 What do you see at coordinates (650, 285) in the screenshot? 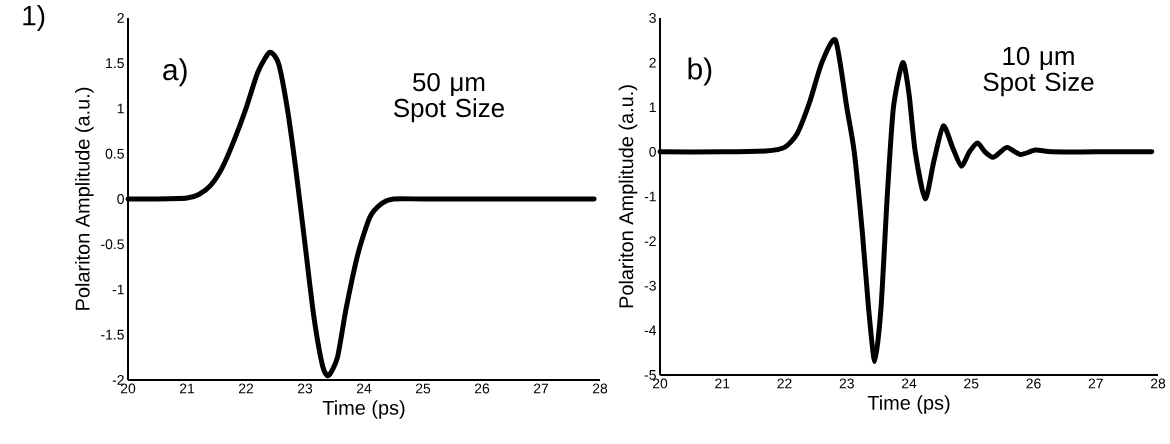
I see `y-tick-label: -3` at bounding box center [650, 285].